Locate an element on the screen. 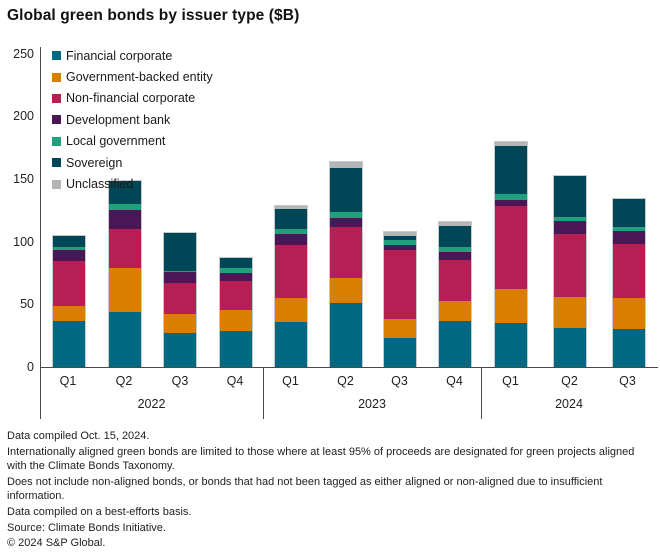 This screenshot has width=660, height=556. bar-q3-2023 is located at coordinates (400, 299).